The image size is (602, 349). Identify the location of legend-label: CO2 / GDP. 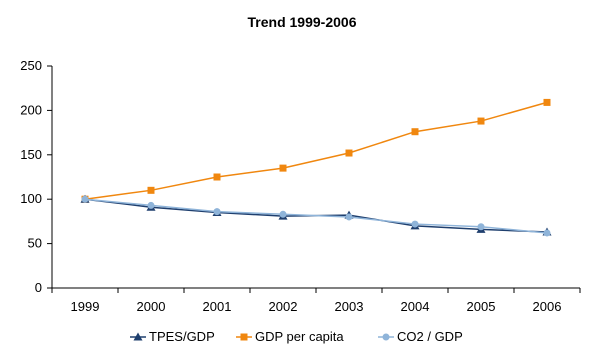
(430, 336).